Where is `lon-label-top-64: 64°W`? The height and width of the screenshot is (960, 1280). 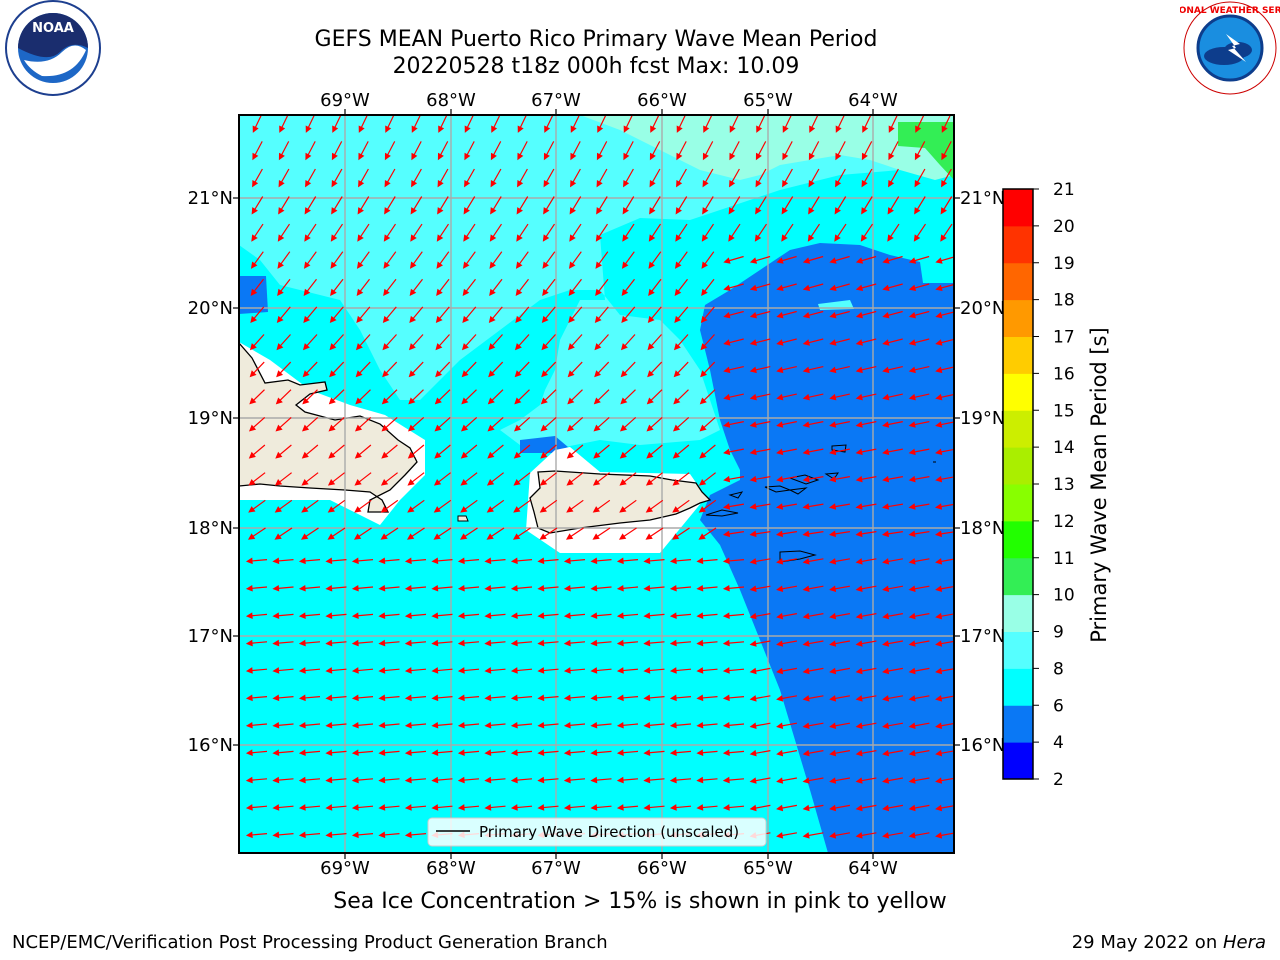
lon-label-top-64: 64°W is located at coordinates (873, 100).